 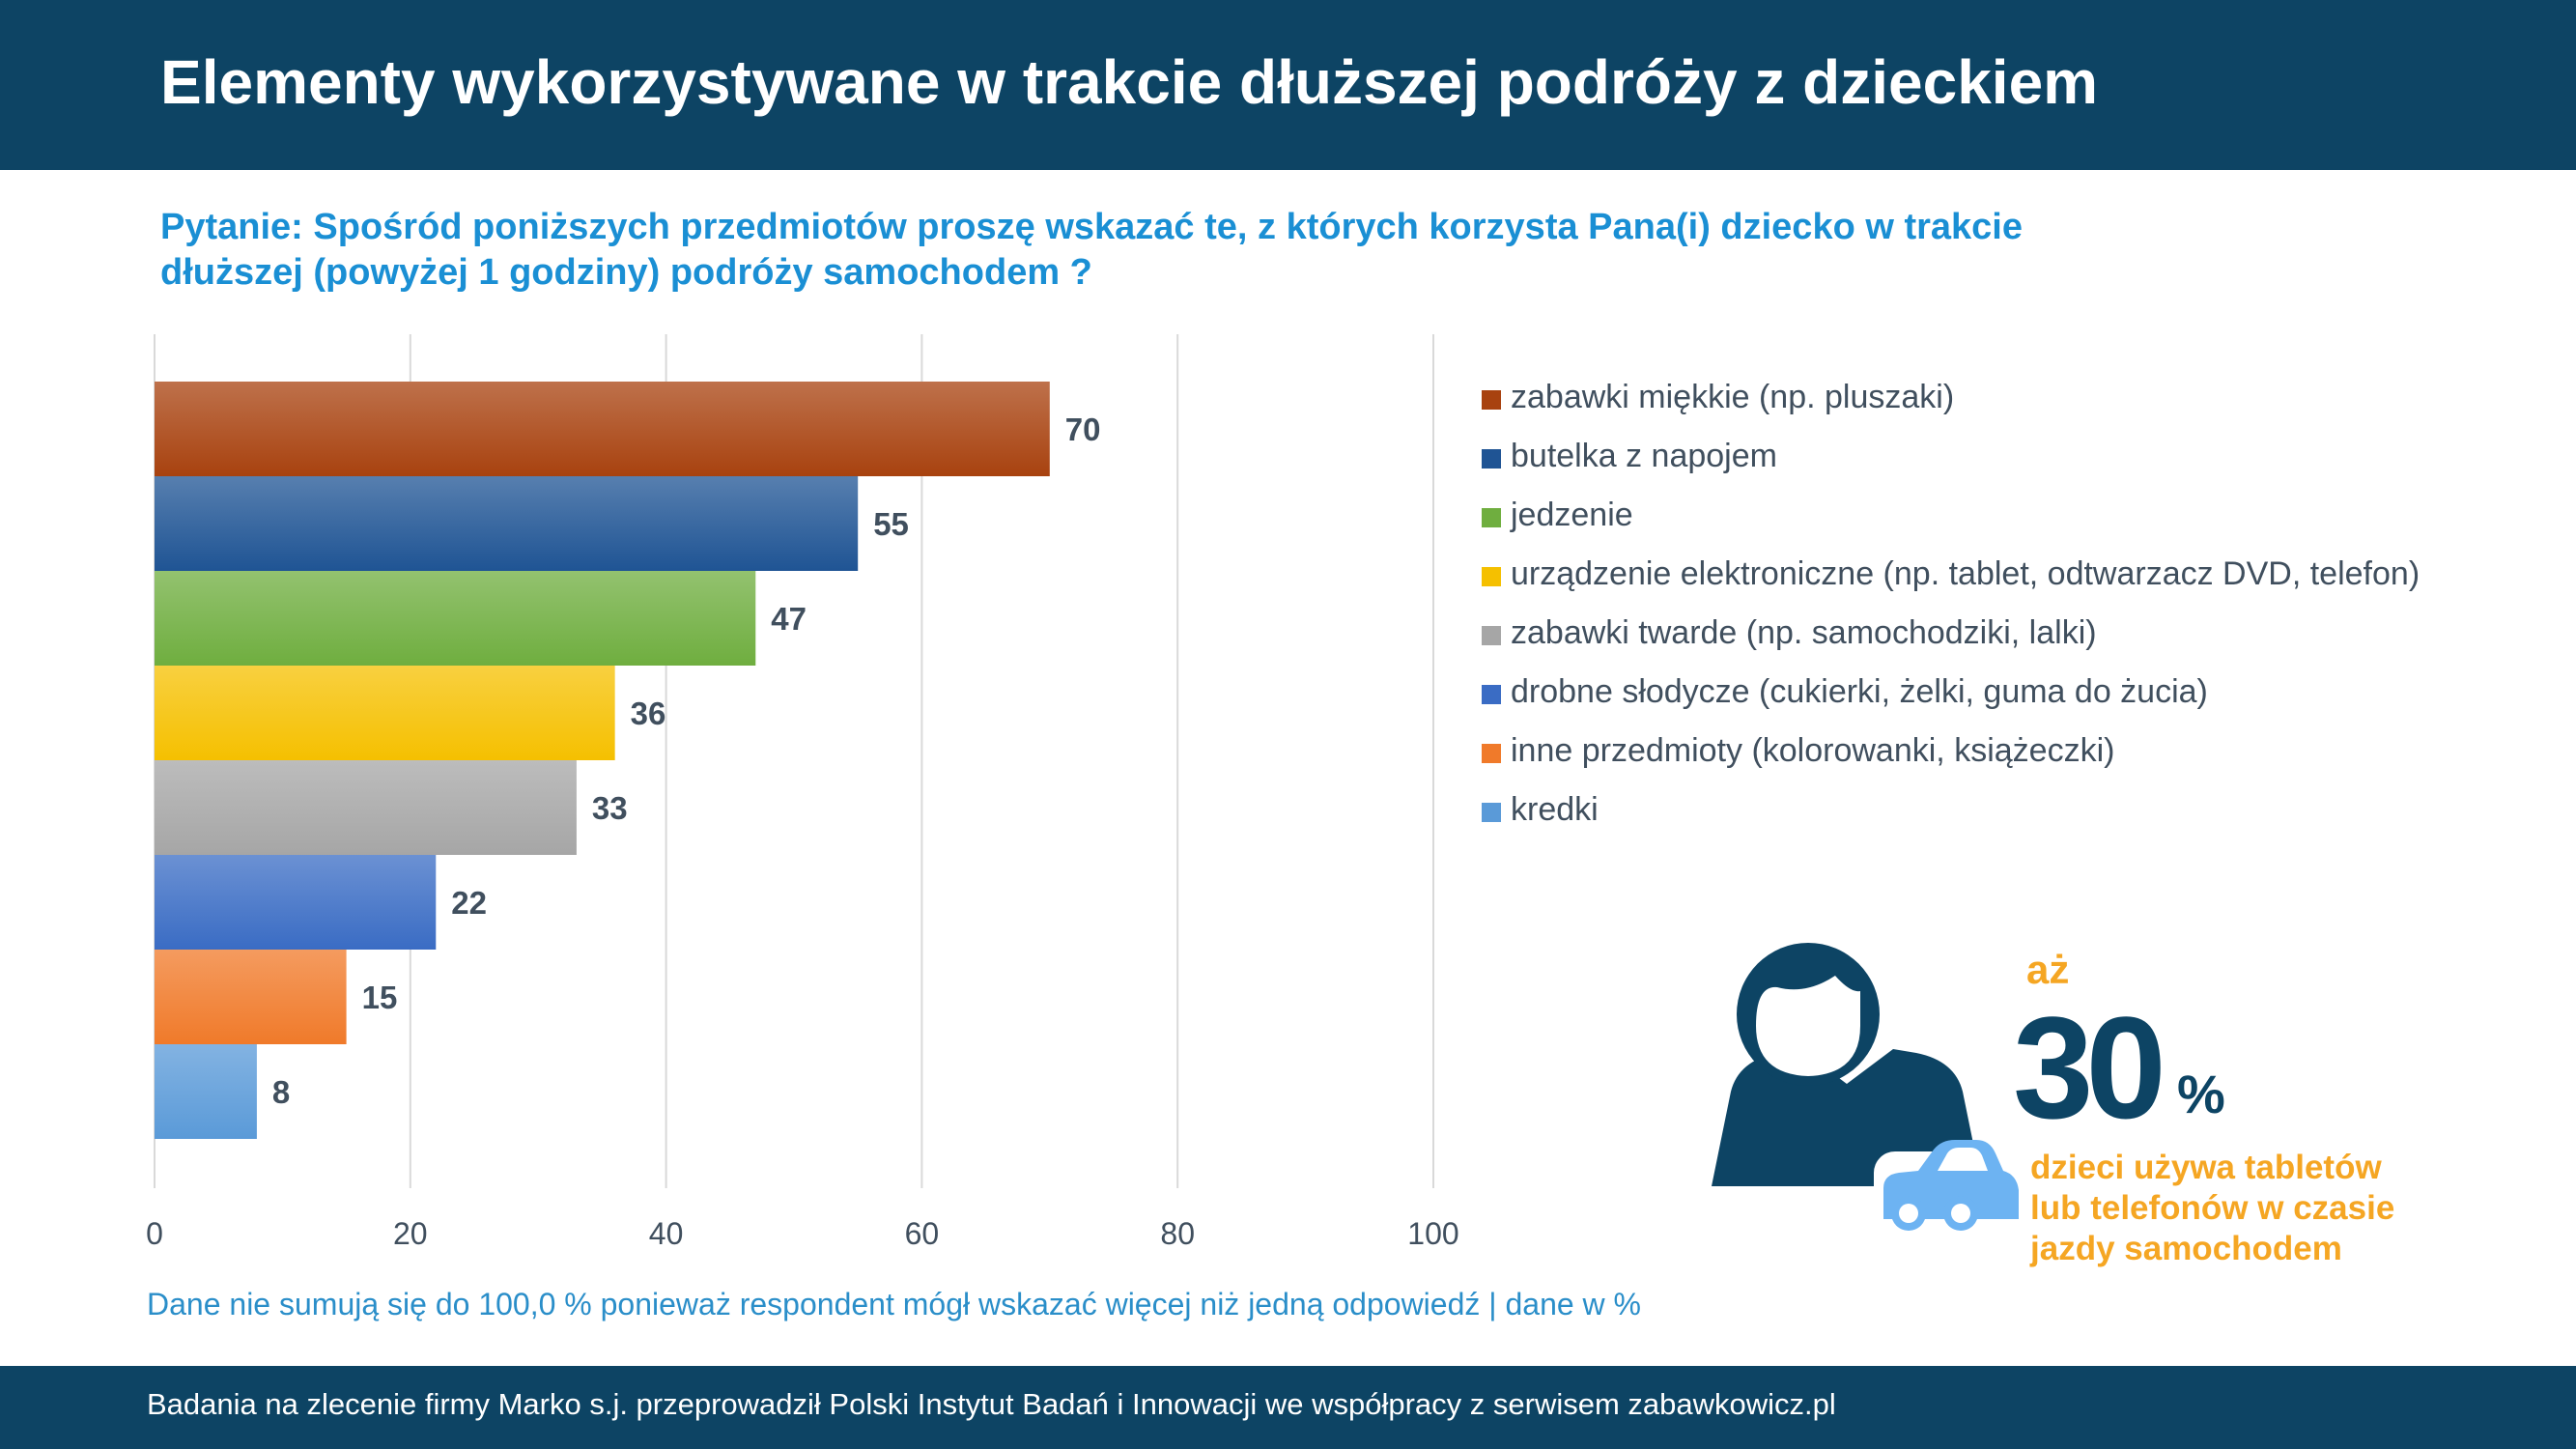 I want to click on stat-unit: %, so click(x=2201, y=1094).